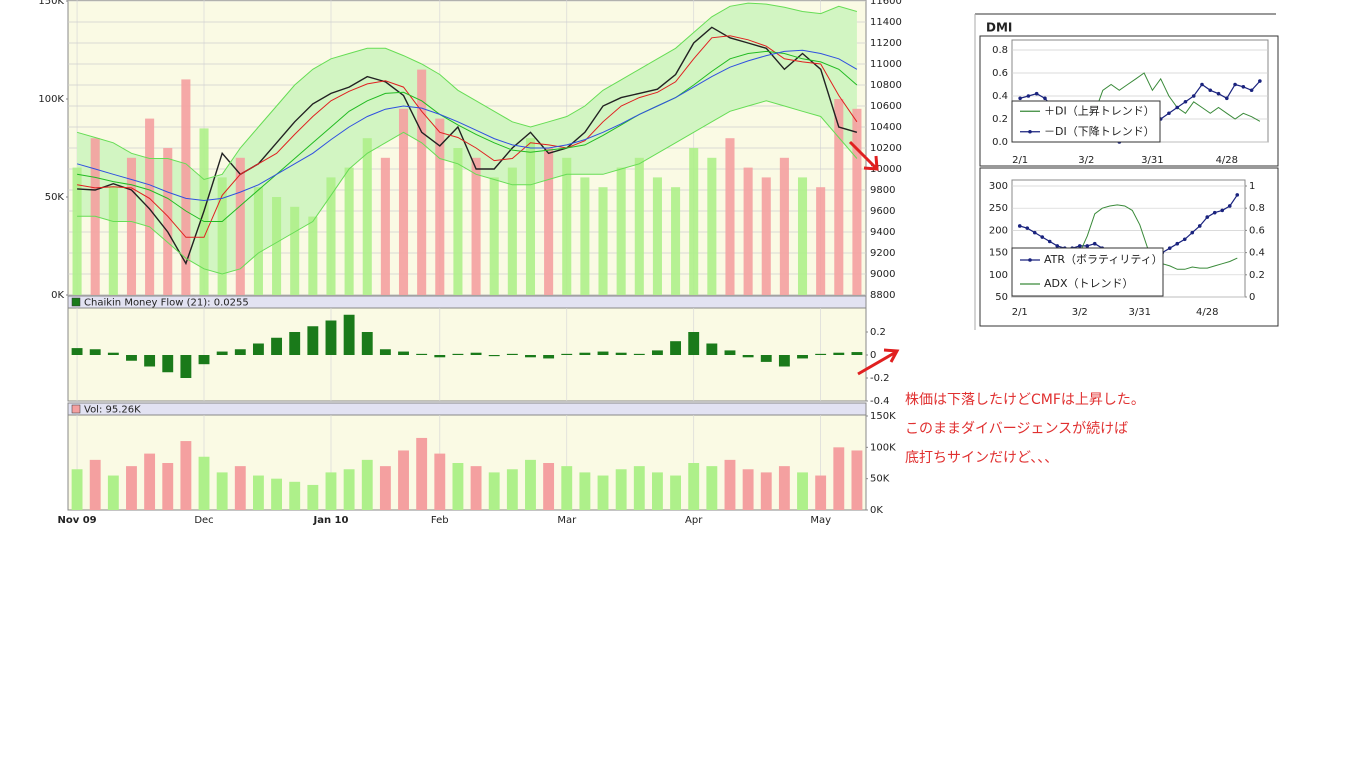 This screenshot has height=768, width=1368. What do you see at coordinates (886, 85) in the screenshot?
I see `y-tick-label: 10800` at bounding box center [886, 85].